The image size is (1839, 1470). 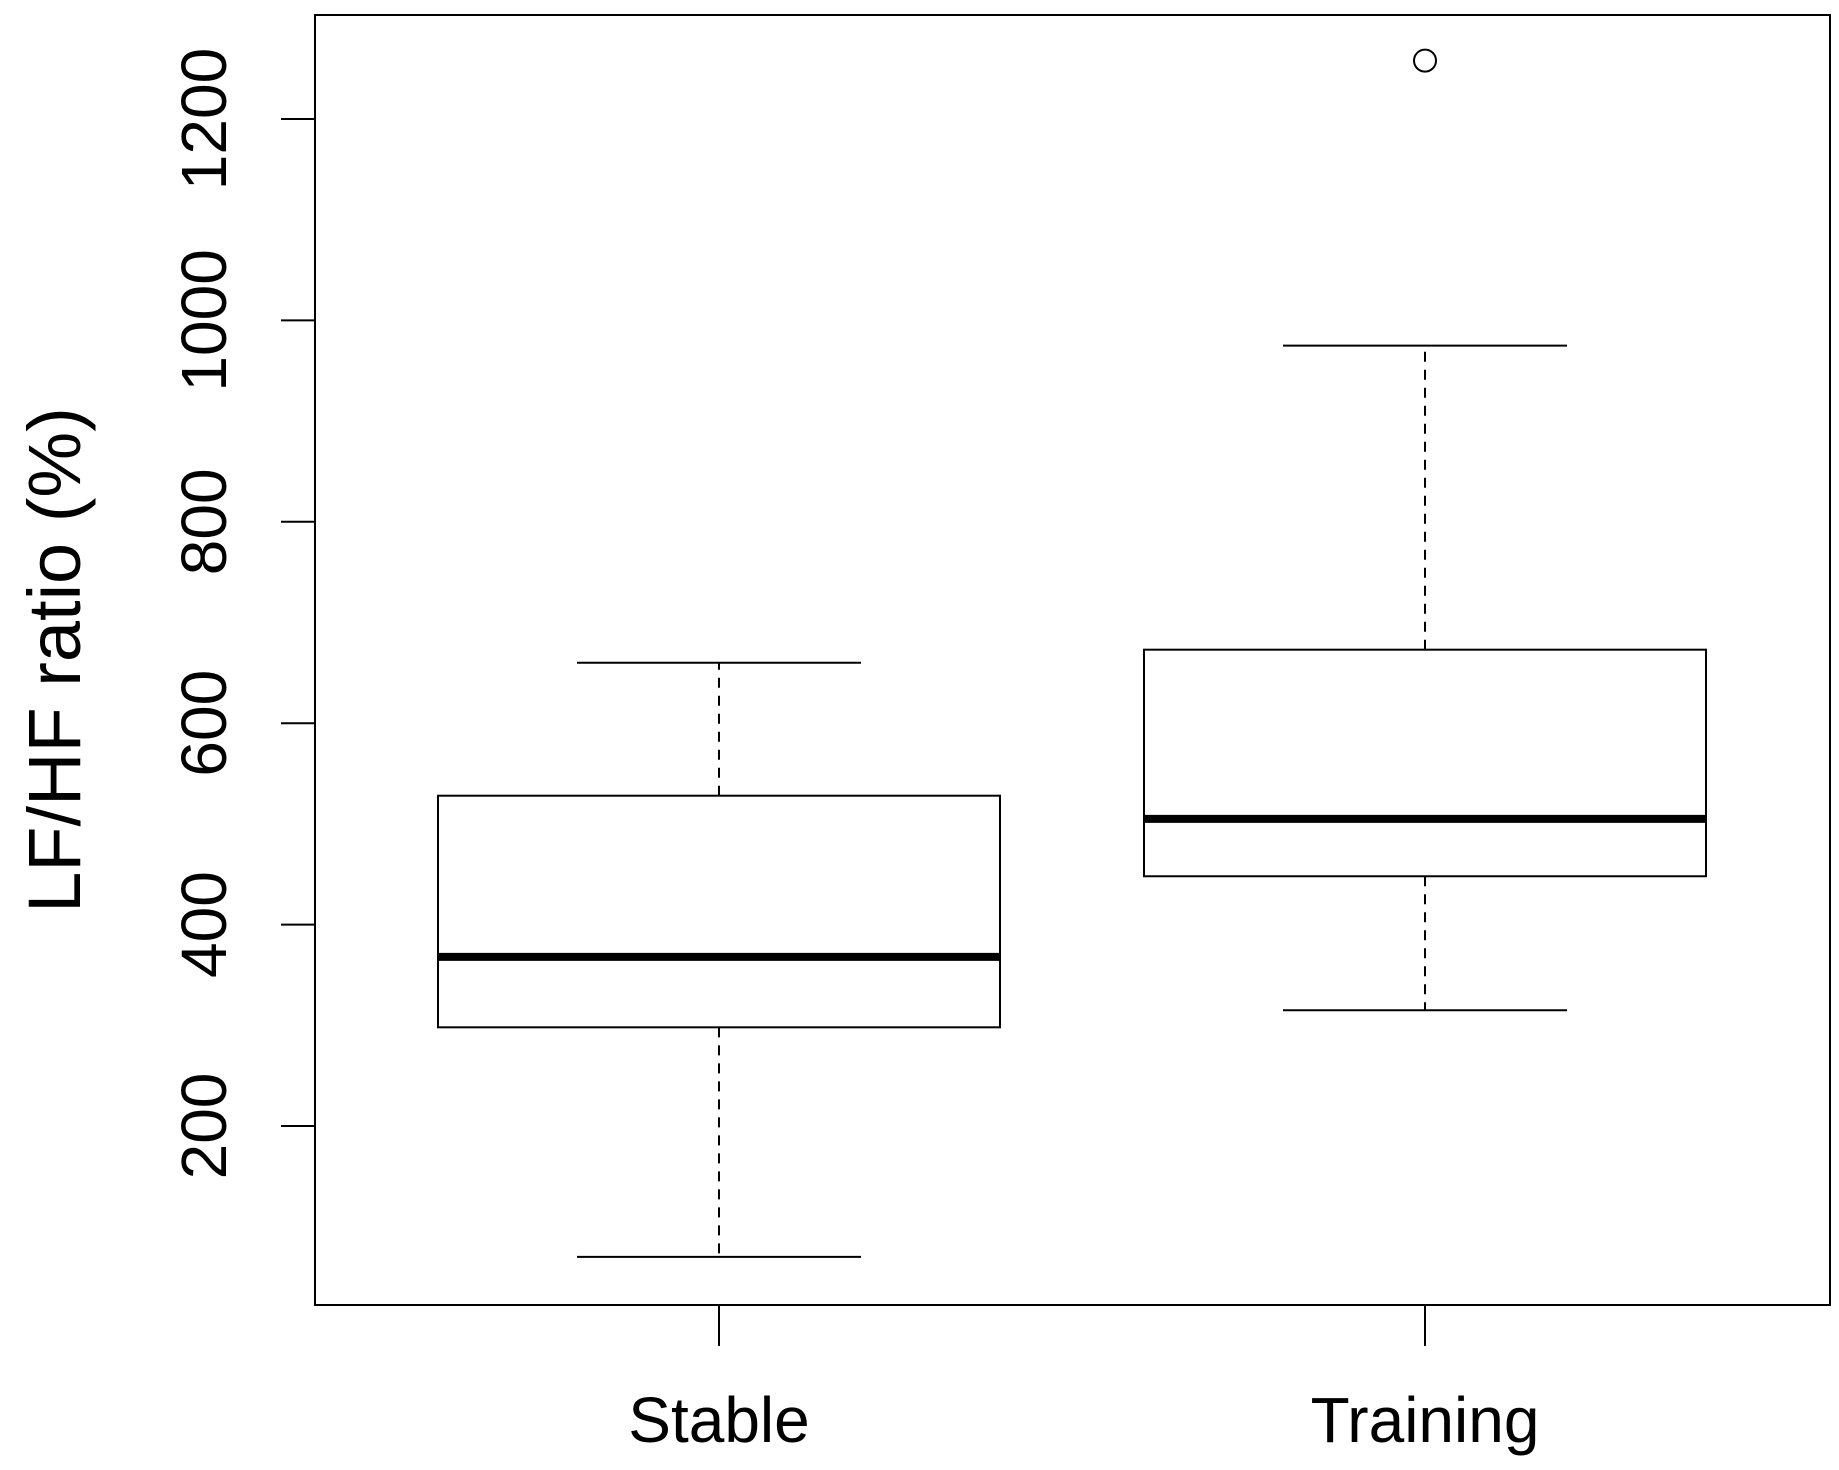 What do you see at coordinates (718, 1420) in the screenshot?
I see `x-tick-label: Stable` at bounding box center [718, 1420].